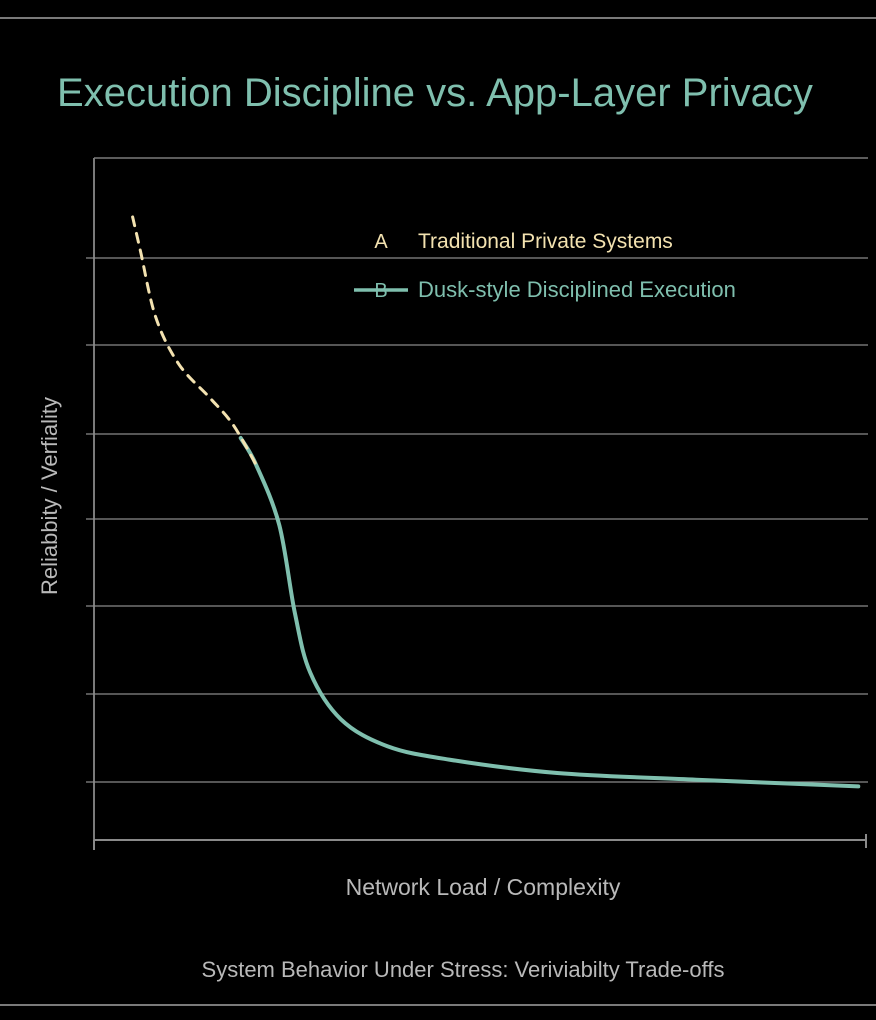  Describe the element at coordinates (194, 341) in the screenshot. I see `series-line-a` at that location.